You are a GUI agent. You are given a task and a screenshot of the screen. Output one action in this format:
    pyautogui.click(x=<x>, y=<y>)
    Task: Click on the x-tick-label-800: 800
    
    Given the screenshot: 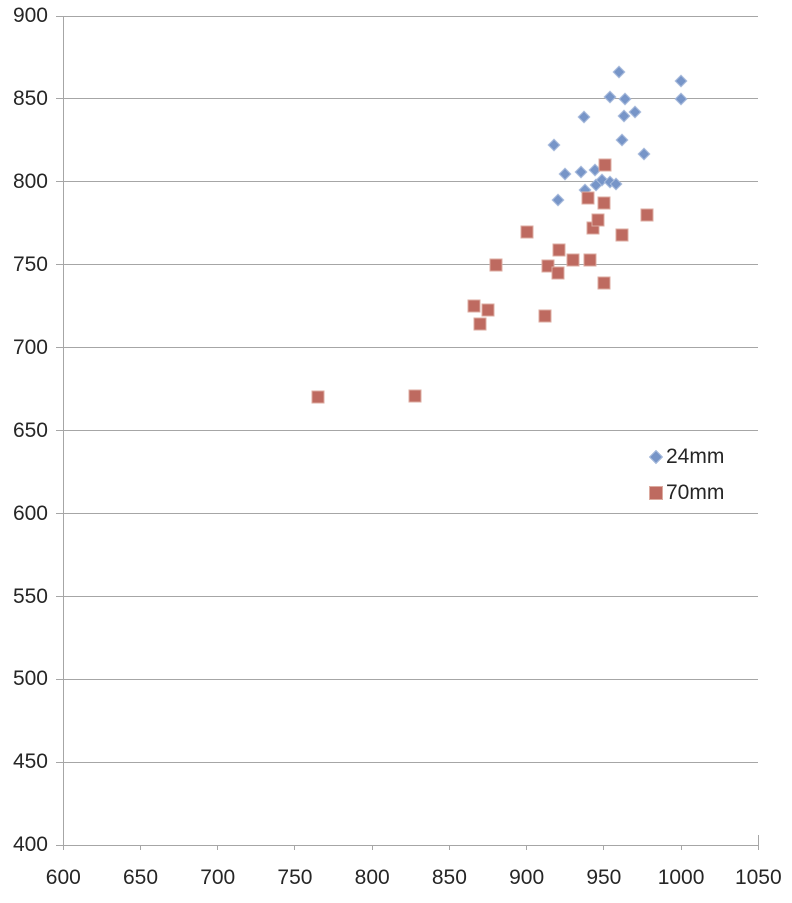 What is the action you would take?
    pyautogui.click(x=372, y=877)
    